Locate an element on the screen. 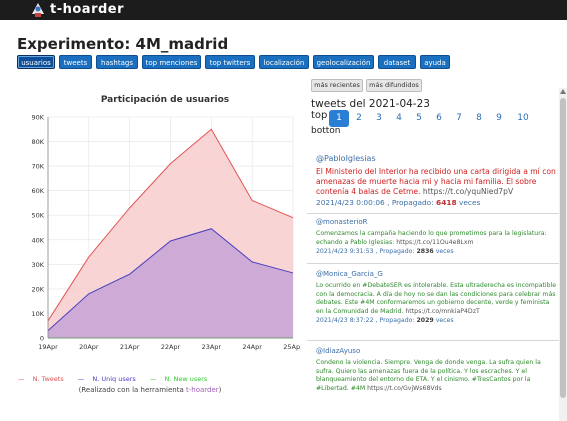 The height and width of the screenshot is (421, 567). y-tick-label: 70K is located at coordinates (37, 167).